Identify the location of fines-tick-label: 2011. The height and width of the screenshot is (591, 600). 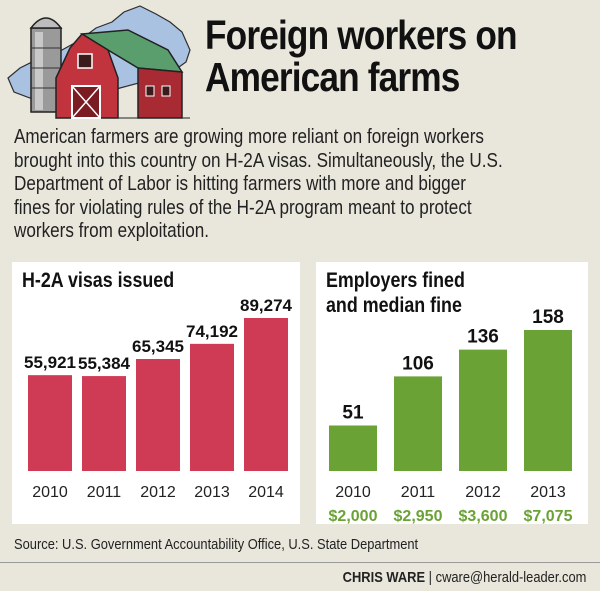
(418, 492).